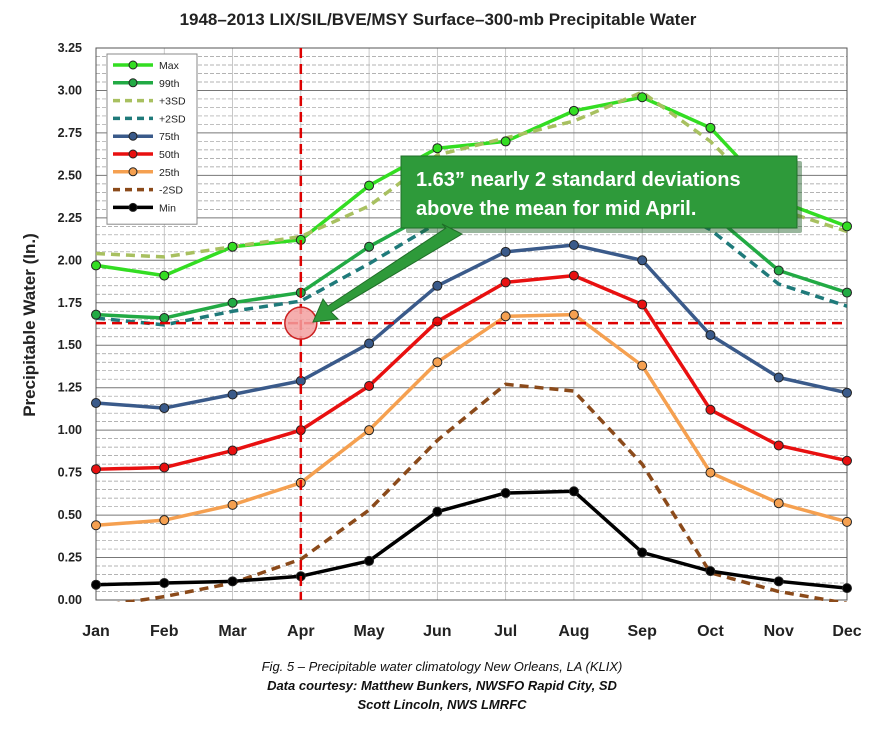 The height and width of the screenshot is (730, 884). Describe the element at coordinates (779, 631) in the screenshot. I see `x-tick-label: Nov` at that location.